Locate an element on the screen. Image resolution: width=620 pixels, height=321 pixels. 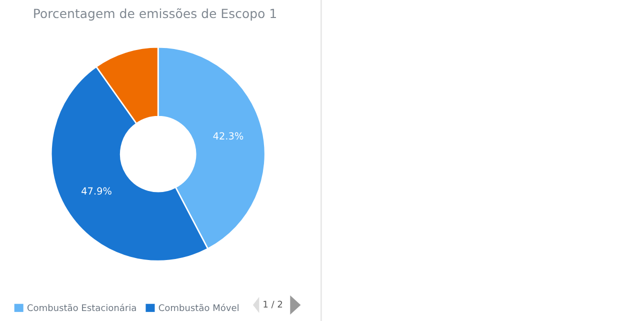
legend-label: Combustão Estacionária is located at coordinates (81, 308).